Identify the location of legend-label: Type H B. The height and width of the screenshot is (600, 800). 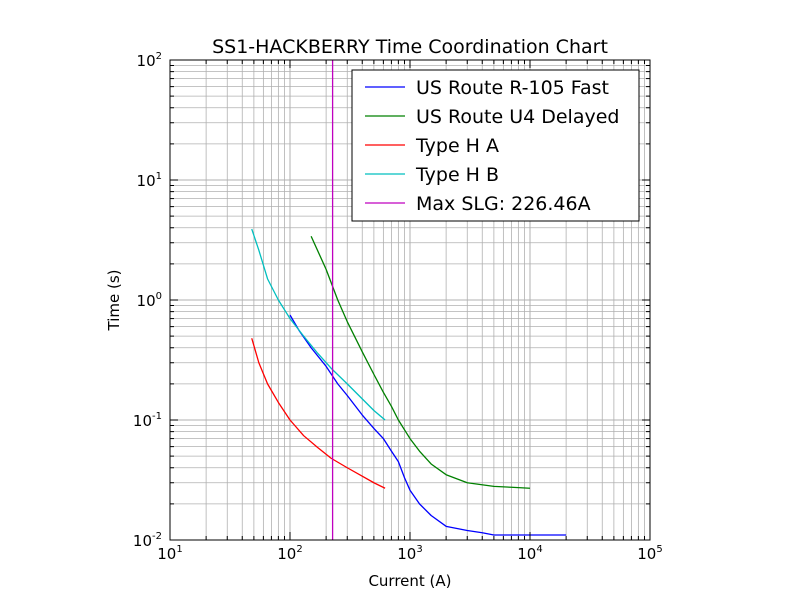
(457, 175).